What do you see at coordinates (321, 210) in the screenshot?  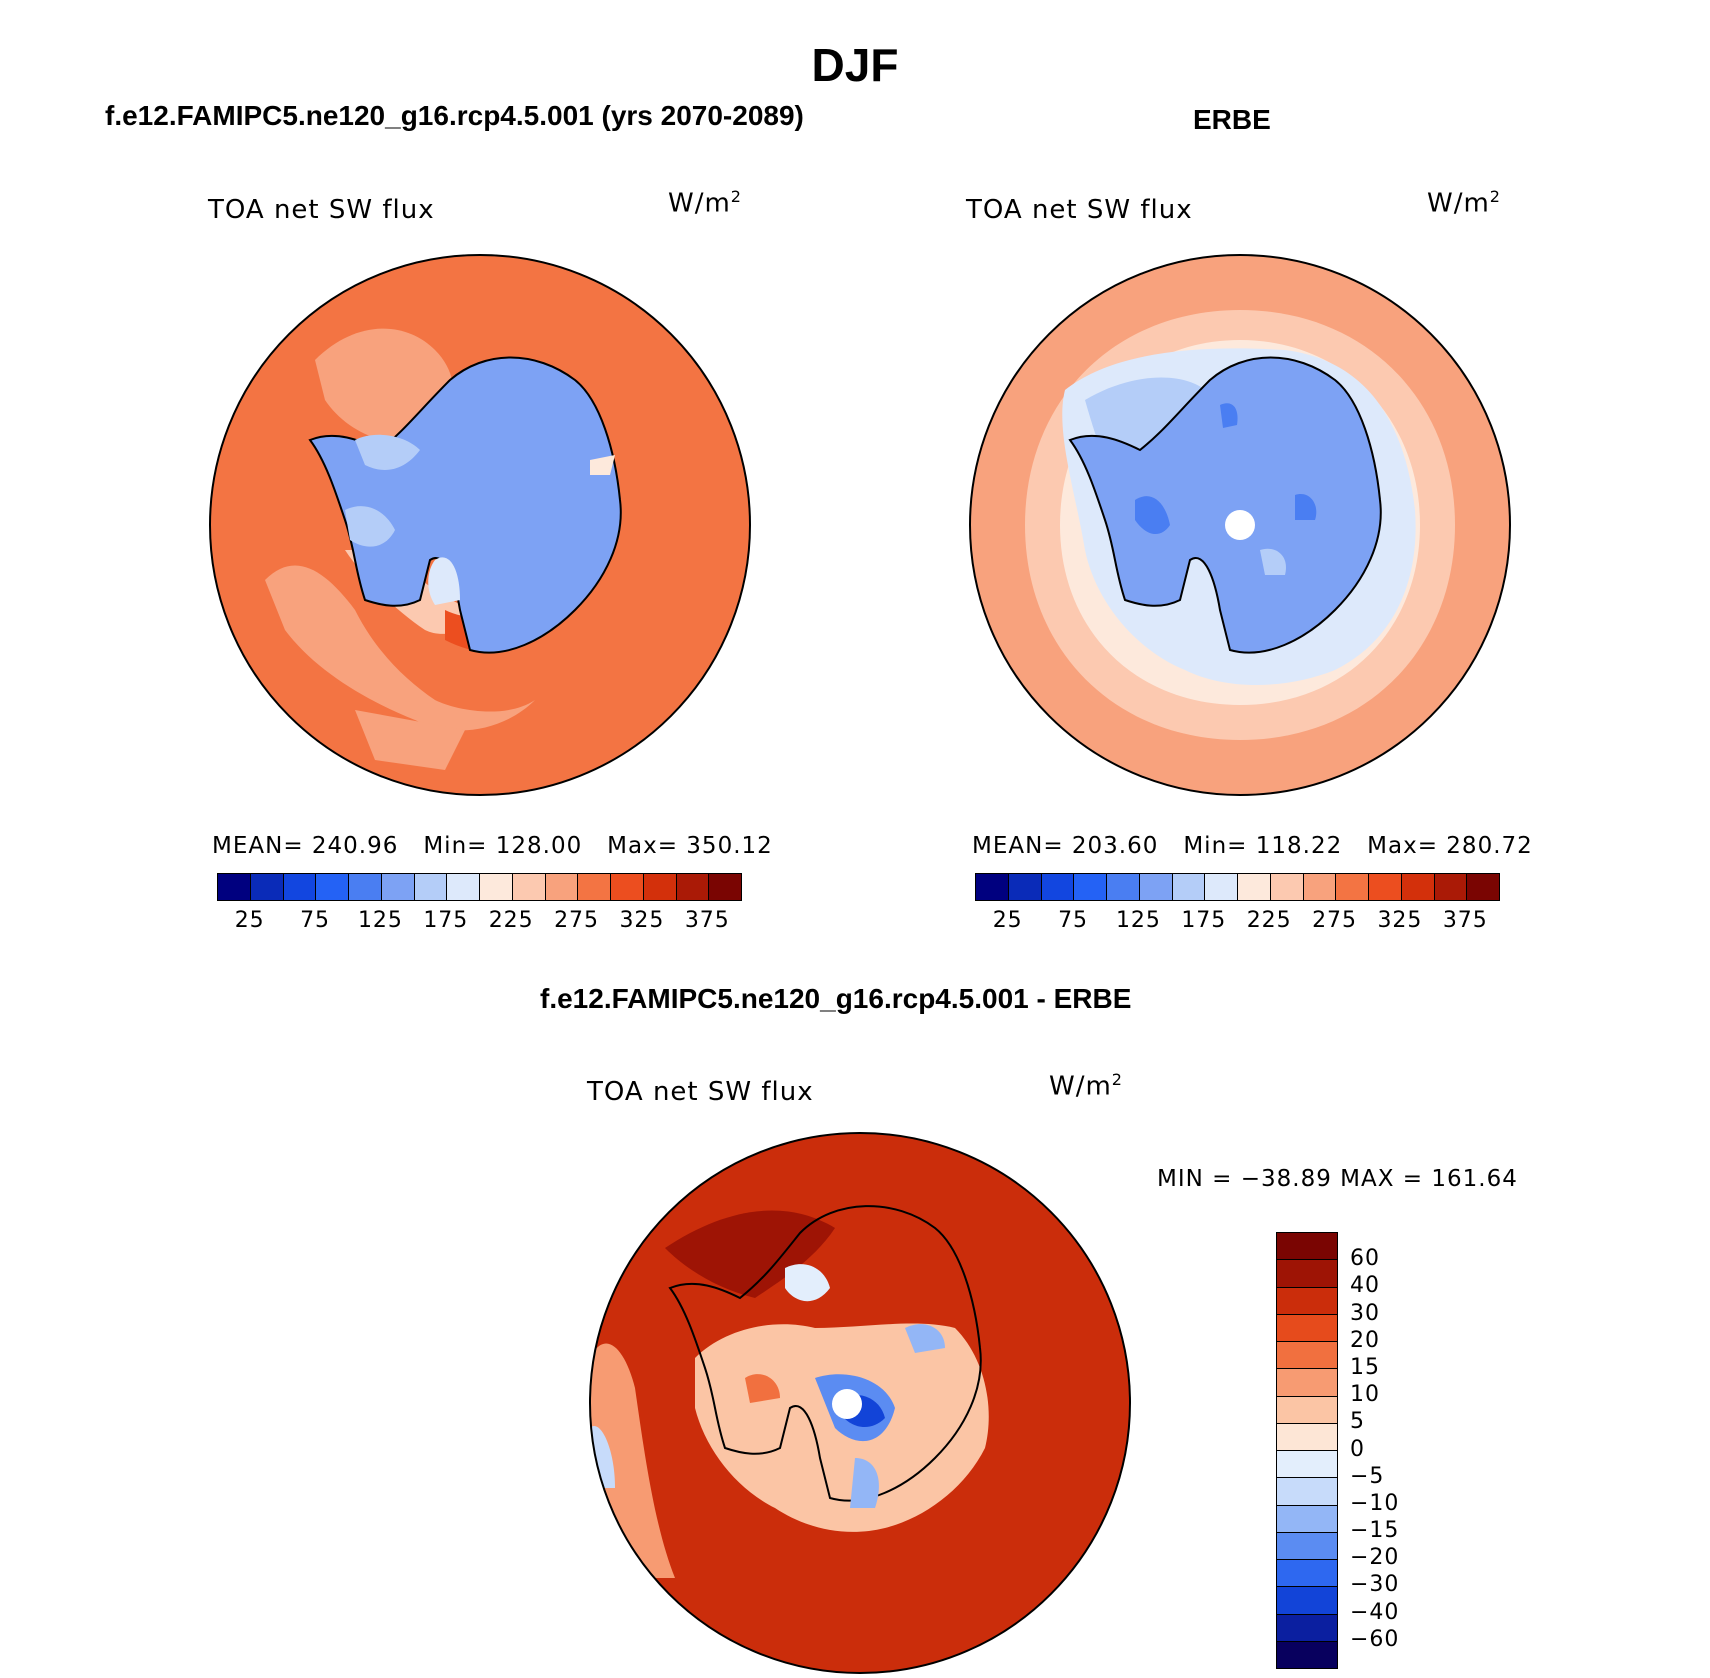 I see `panel-model-variable-label: TOA net SW flux` at bounding box center [321, 210].